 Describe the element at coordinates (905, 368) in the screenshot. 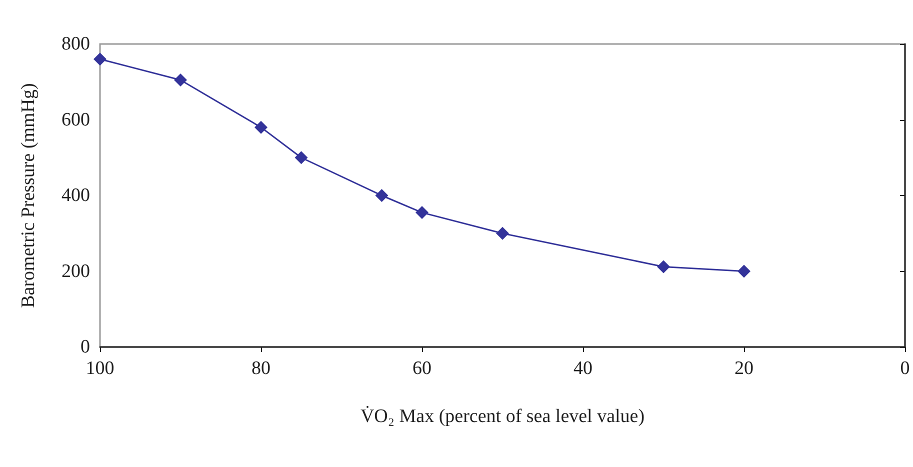

I see `x-tick-label: 0` at that location.